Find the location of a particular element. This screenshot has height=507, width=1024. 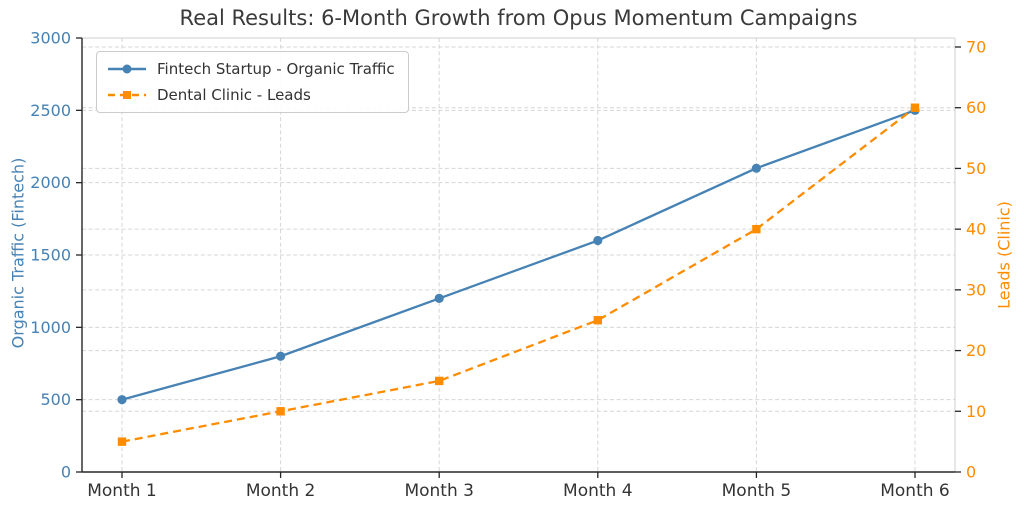

legend-item-fintech: Fintech Startup - Organic Traffic is located at coordinates (251, 69).